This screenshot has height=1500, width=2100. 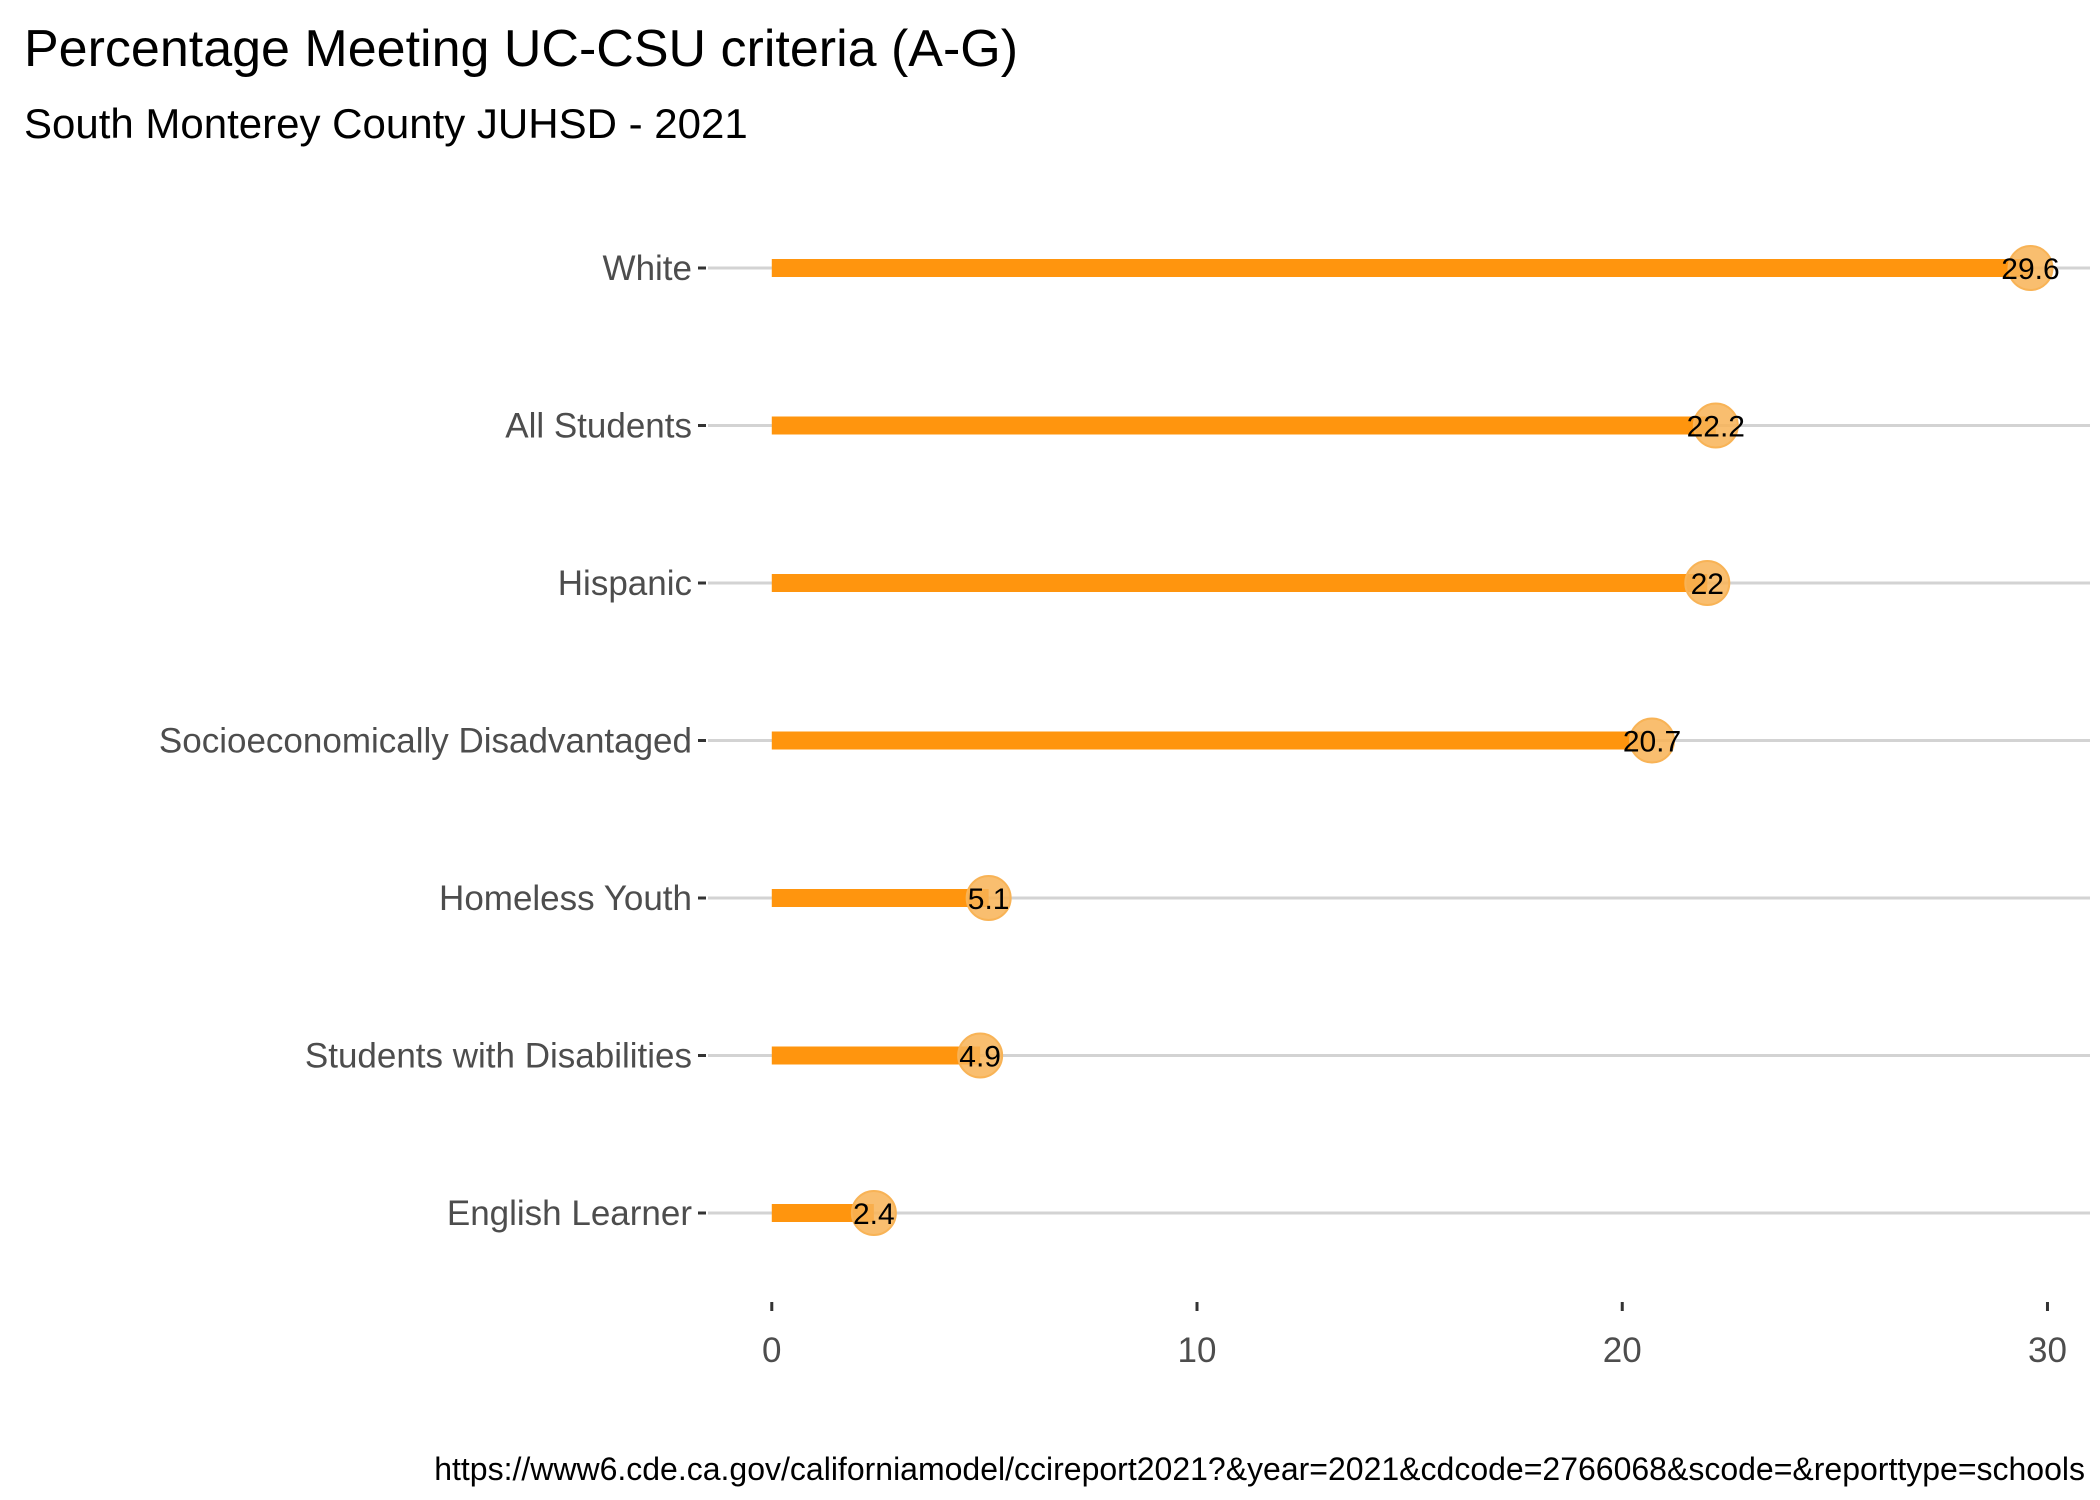 What do you see at coordinates (2047, 1350) in the screenshot?
I see `x-tick-label: 30` at bounding box center [2047, 1350].